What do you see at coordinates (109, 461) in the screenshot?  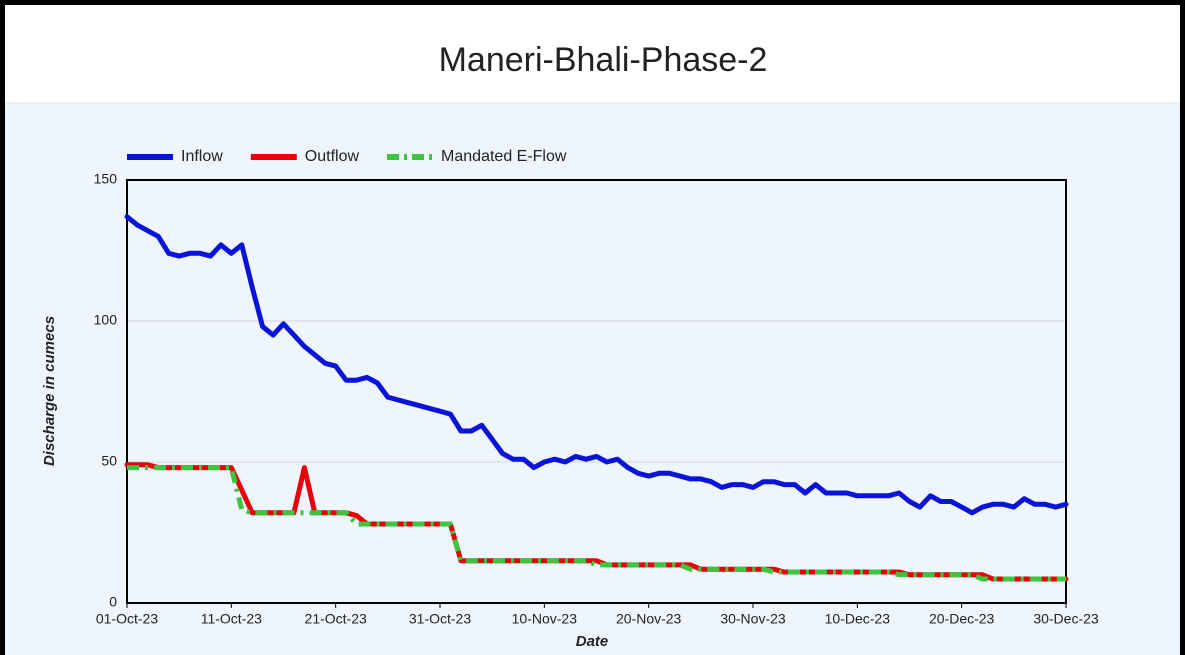 I see `y-tick-label: 50` at bounding box center [109, 461].